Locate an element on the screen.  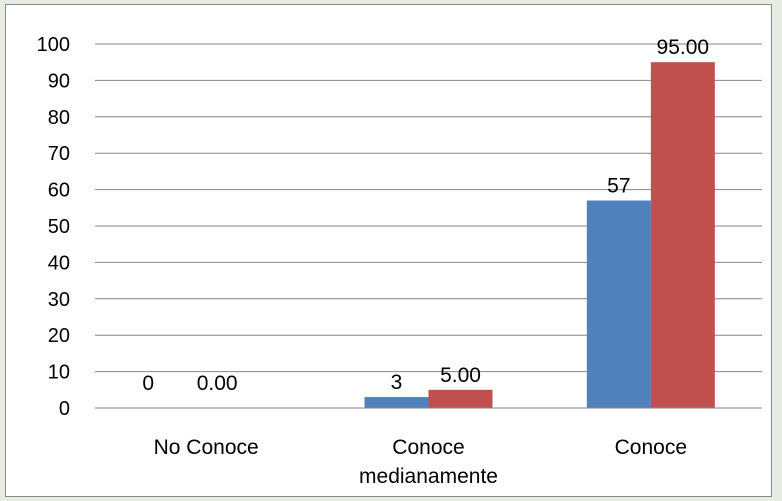
data-label: 0.00 is located at coordinates (217, 383).